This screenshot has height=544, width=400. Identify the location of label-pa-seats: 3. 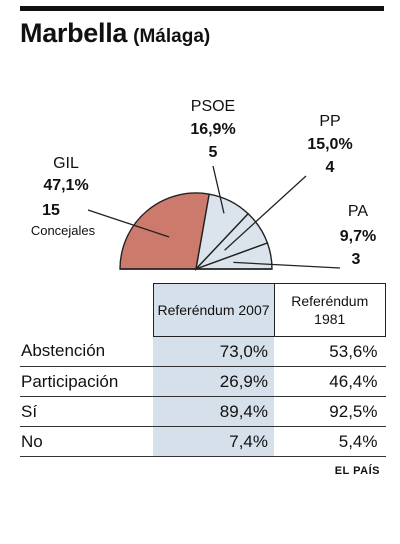
(356, 259).